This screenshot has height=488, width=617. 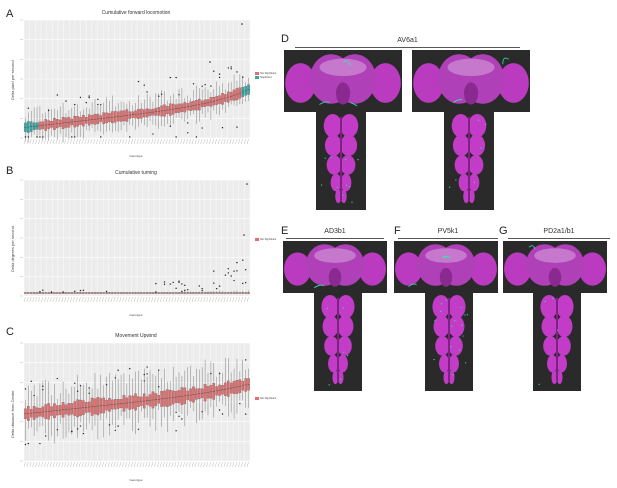 What do you see at coordinates (555, 277) in the screenshot?
I see `brain-midline` at bounding box center [555, 277].